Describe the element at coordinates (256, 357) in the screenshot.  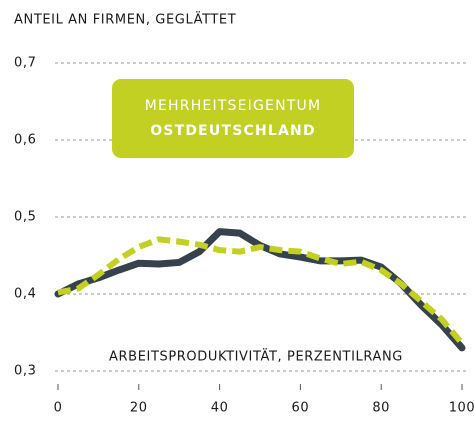
I see `x-axis-label: ARBEITSPRODUKTIVITÄT, PERZENTILRANG` at that location.